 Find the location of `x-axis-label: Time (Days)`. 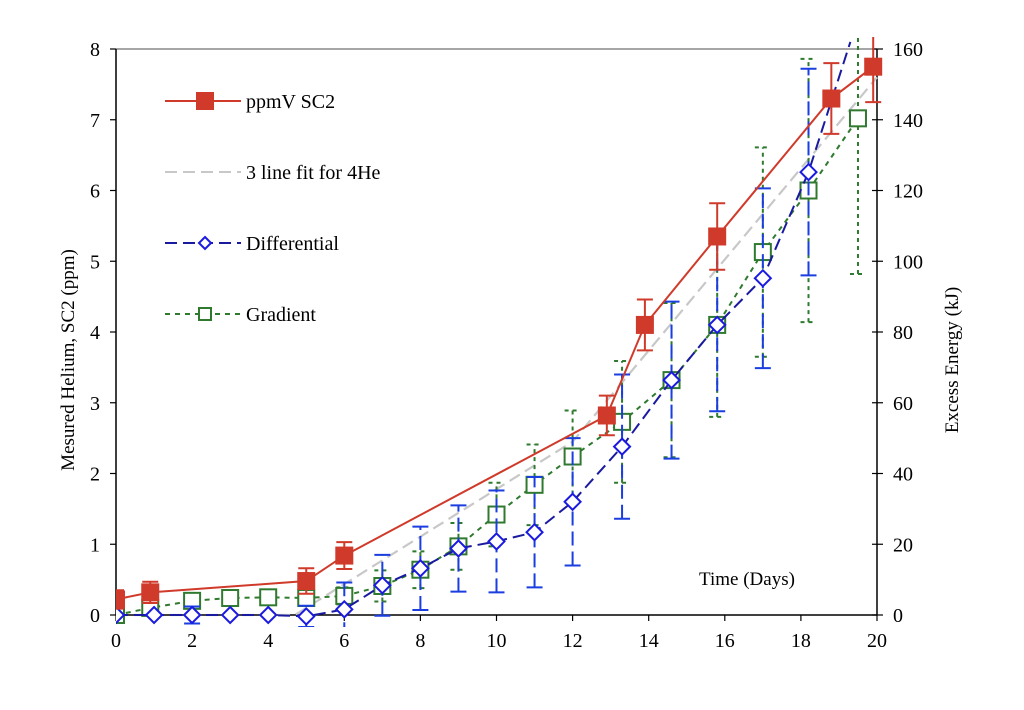

x-axis-label: Time (Days) is located at coordinates (747, 579).